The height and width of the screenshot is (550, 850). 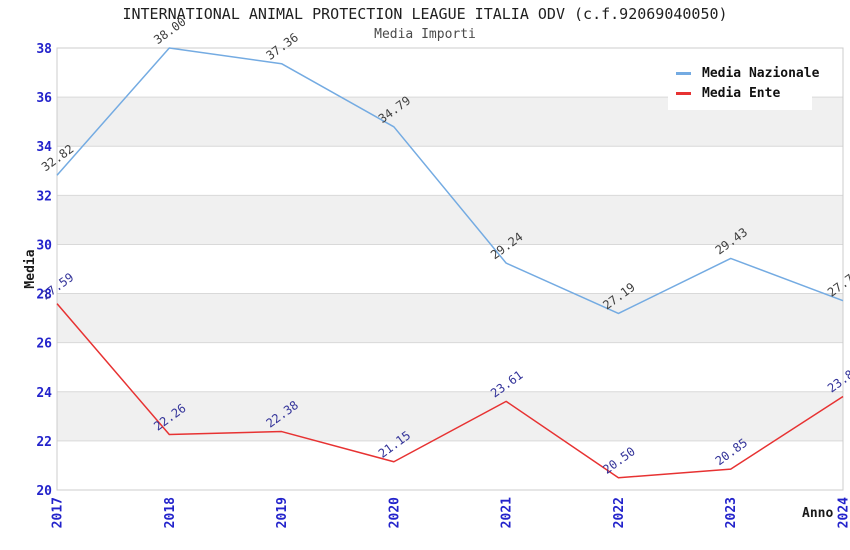 I want to click on legend-item-media-nazionale: Media Nazionale, so click(x=747, y=73).